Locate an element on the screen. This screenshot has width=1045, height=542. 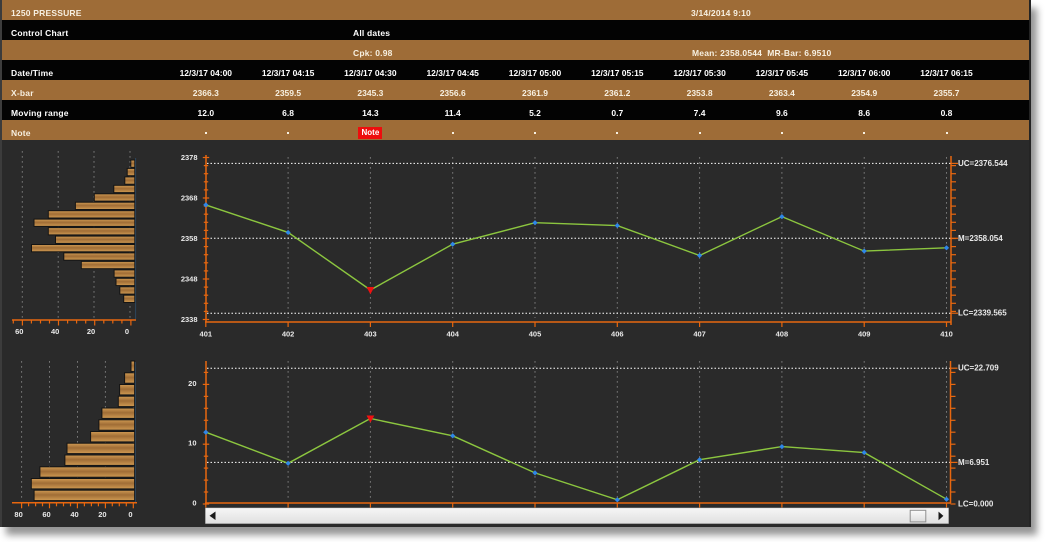
svg-text: 404 is located at coordinates (452, 334).